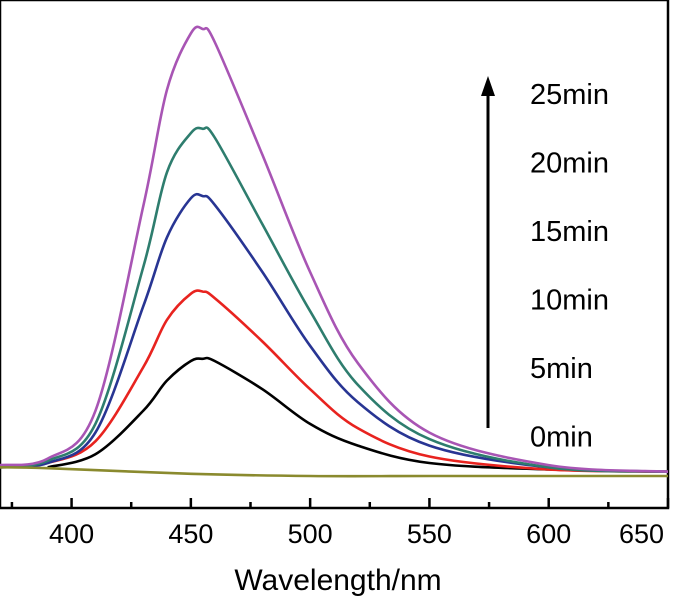 The height and width of the screenshot is (602, 700). I want to click on legend-labels: 25min 20min 15min 10min 5min 0min, so click(569, 266).